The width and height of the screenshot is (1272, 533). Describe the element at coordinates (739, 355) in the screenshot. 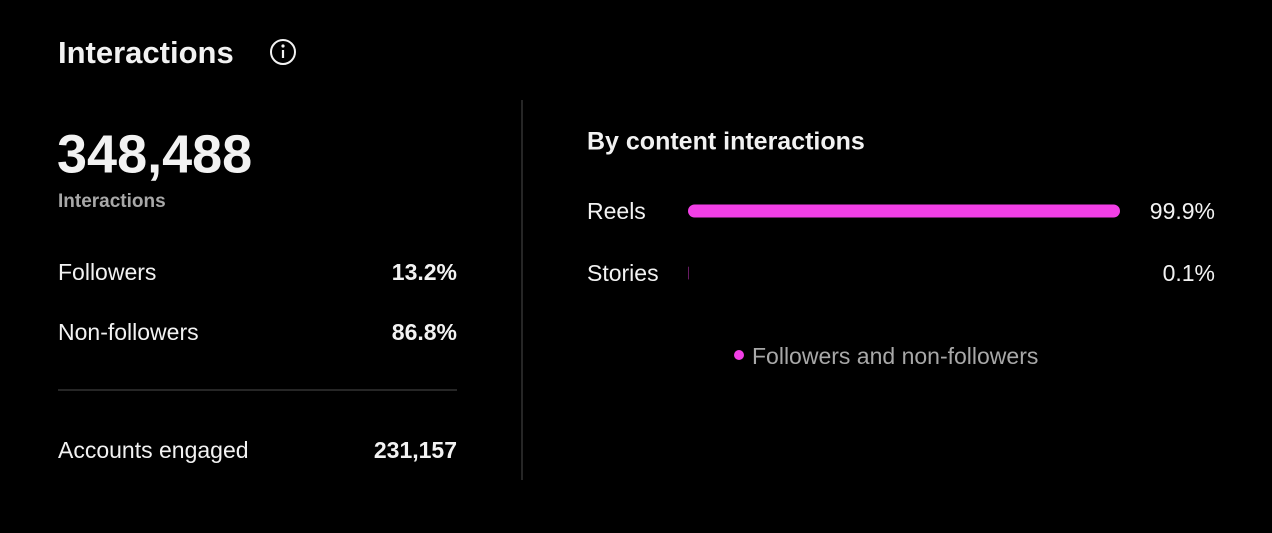

I see `legend-marker` at that location.